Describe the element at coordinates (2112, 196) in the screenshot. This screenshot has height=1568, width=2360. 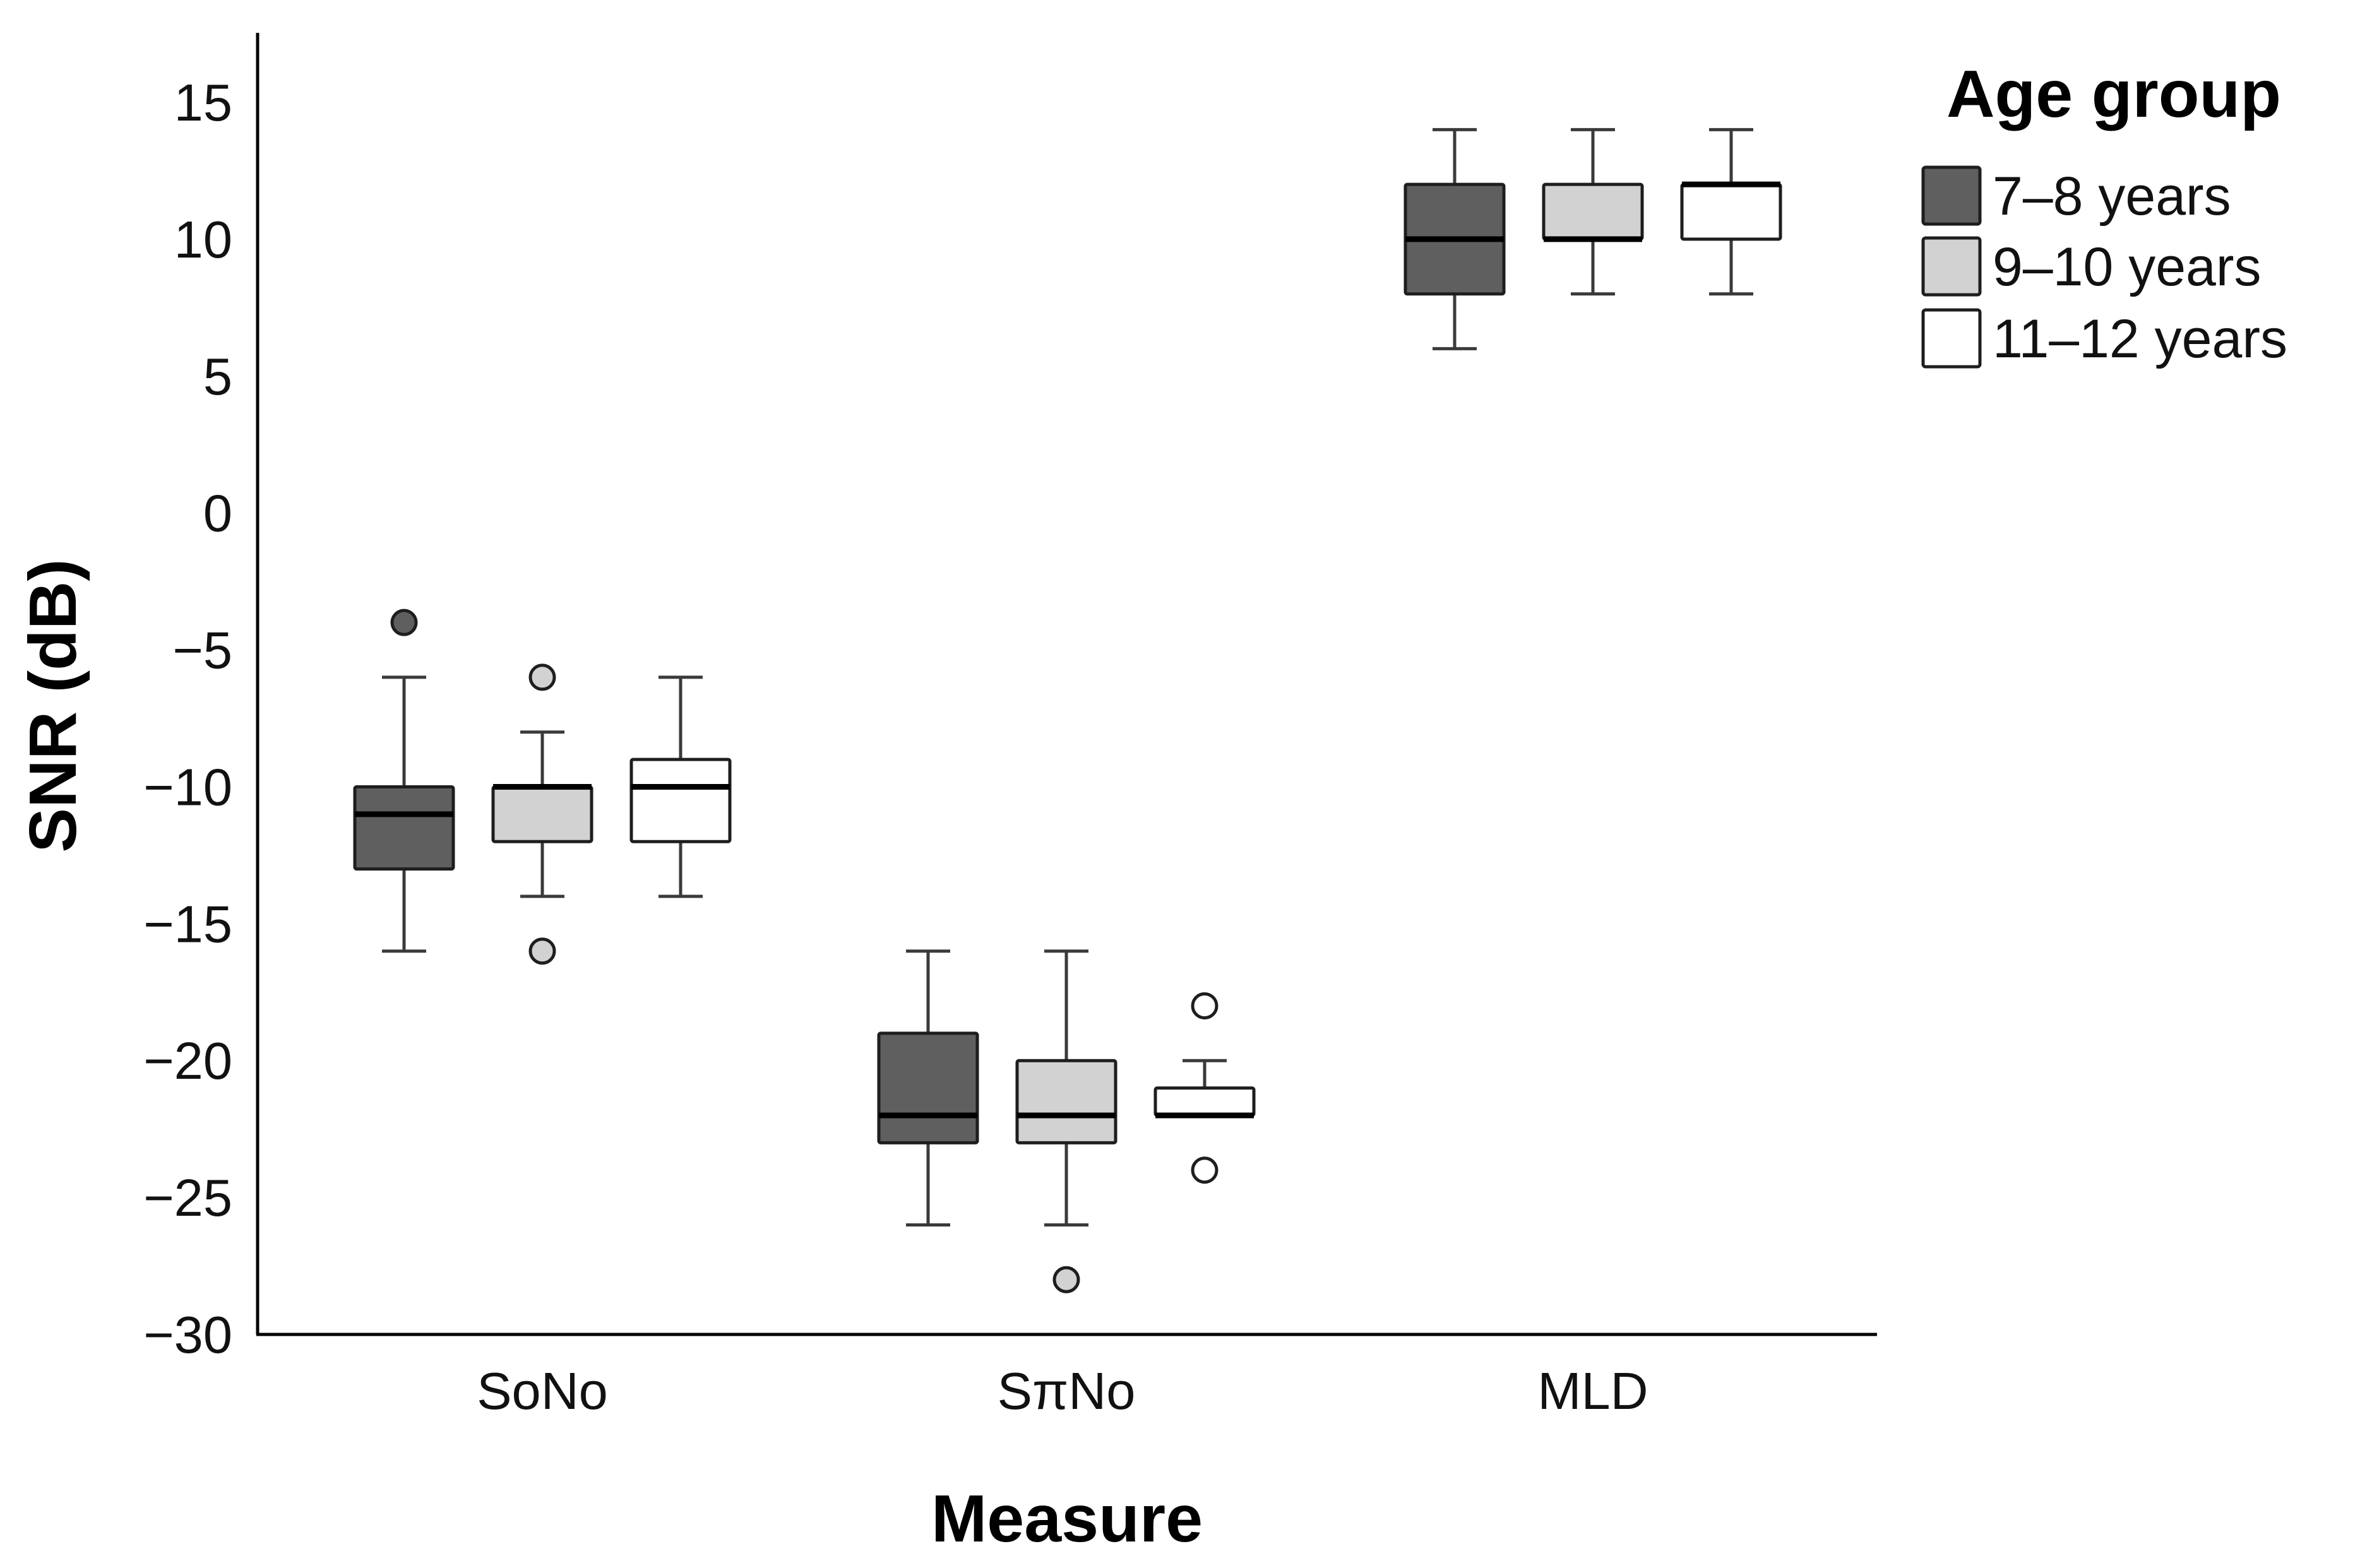
I see `legend-label: 7–8 years` at that location.